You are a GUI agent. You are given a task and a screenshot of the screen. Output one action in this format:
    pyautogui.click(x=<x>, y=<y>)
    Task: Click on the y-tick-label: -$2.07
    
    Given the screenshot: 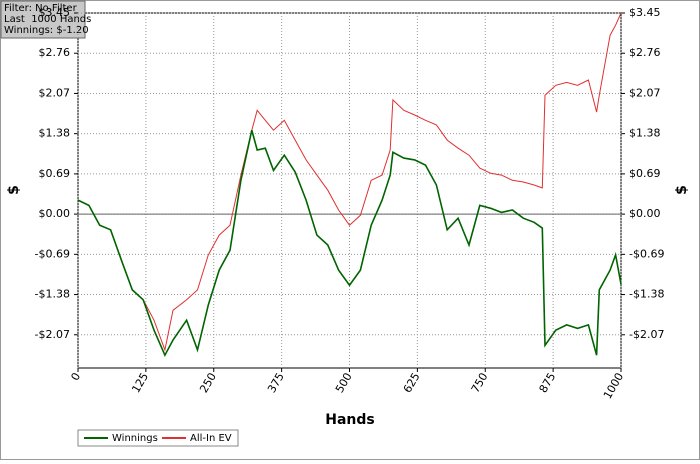 What is the action you would take?
    pyautogui.click(x=52, y=334)
    